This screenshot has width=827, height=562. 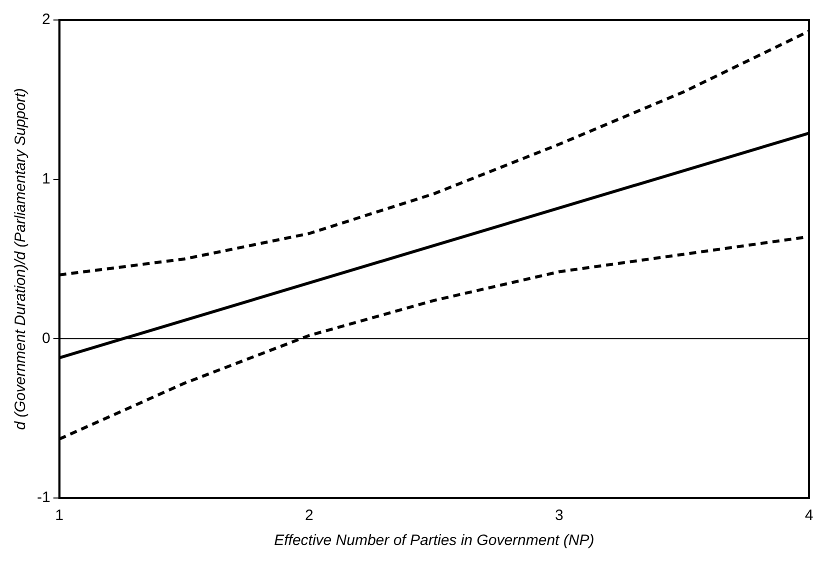 What do you see at coordinates (559, 515) in the screenshot?
I see `x-tick-label: 3` at bounding box center [559, 515].